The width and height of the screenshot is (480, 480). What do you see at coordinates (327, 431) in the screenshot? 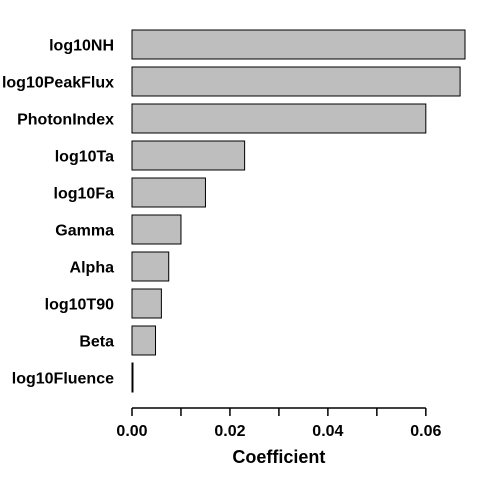
I see `x-tick-label-0.04: 0.04` at bounding box center [327, 431].